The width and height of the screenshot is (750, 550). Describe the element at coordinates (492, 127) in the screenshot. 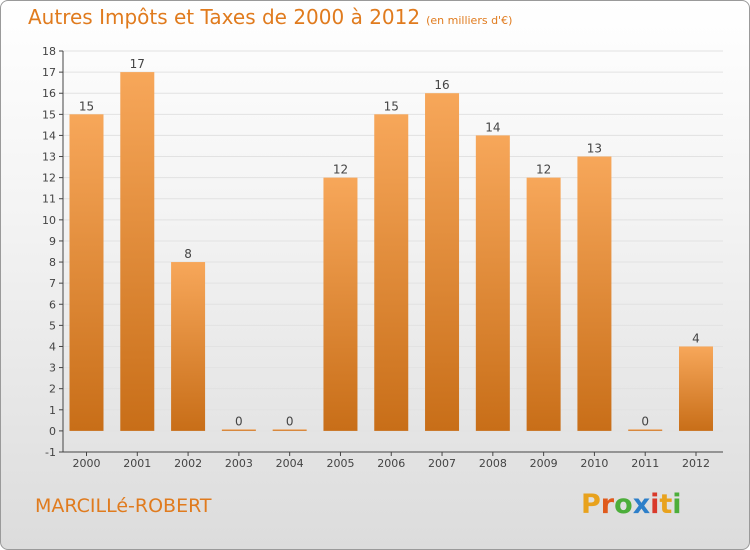

I see `data-label: 14` at that location.